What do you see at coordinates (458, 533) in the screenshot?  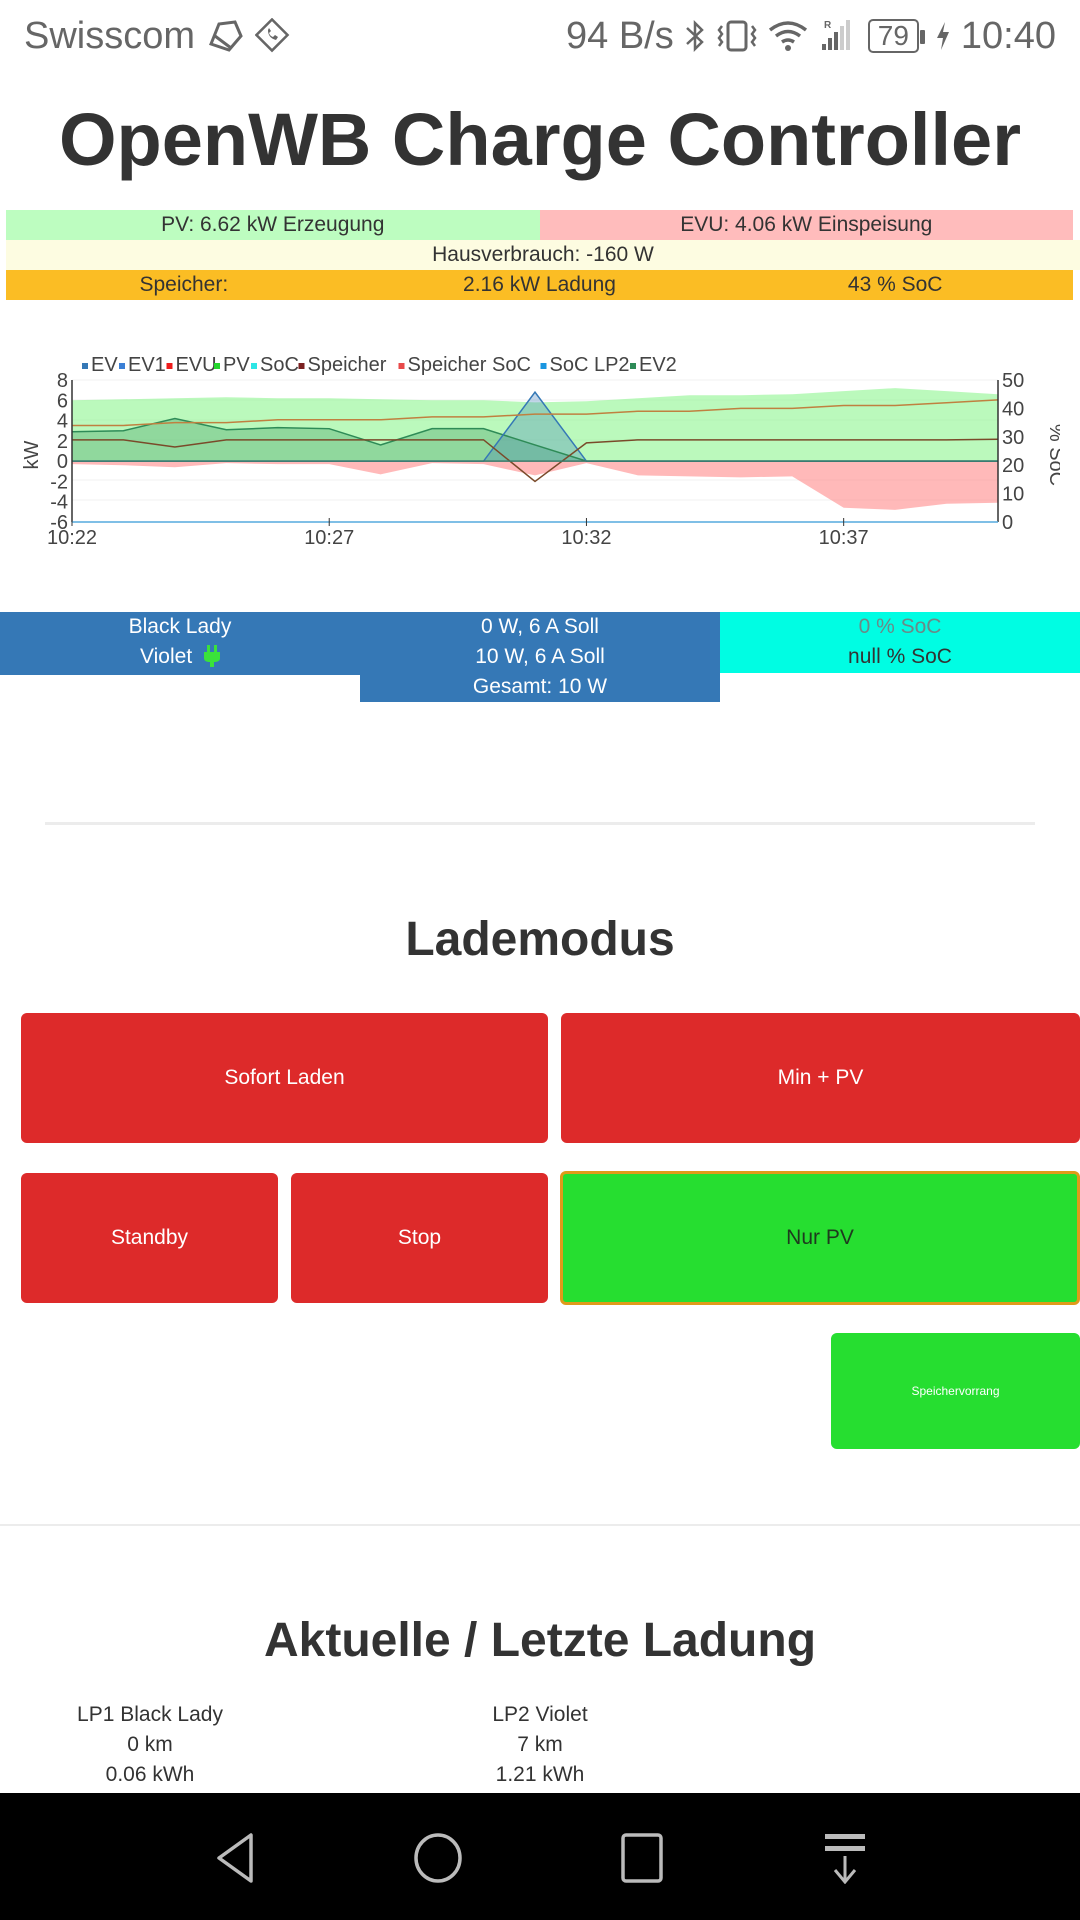 I see `x-axis-ticks: 10:22 10:27 10:32 10:37` at bounding box center [458, 533].